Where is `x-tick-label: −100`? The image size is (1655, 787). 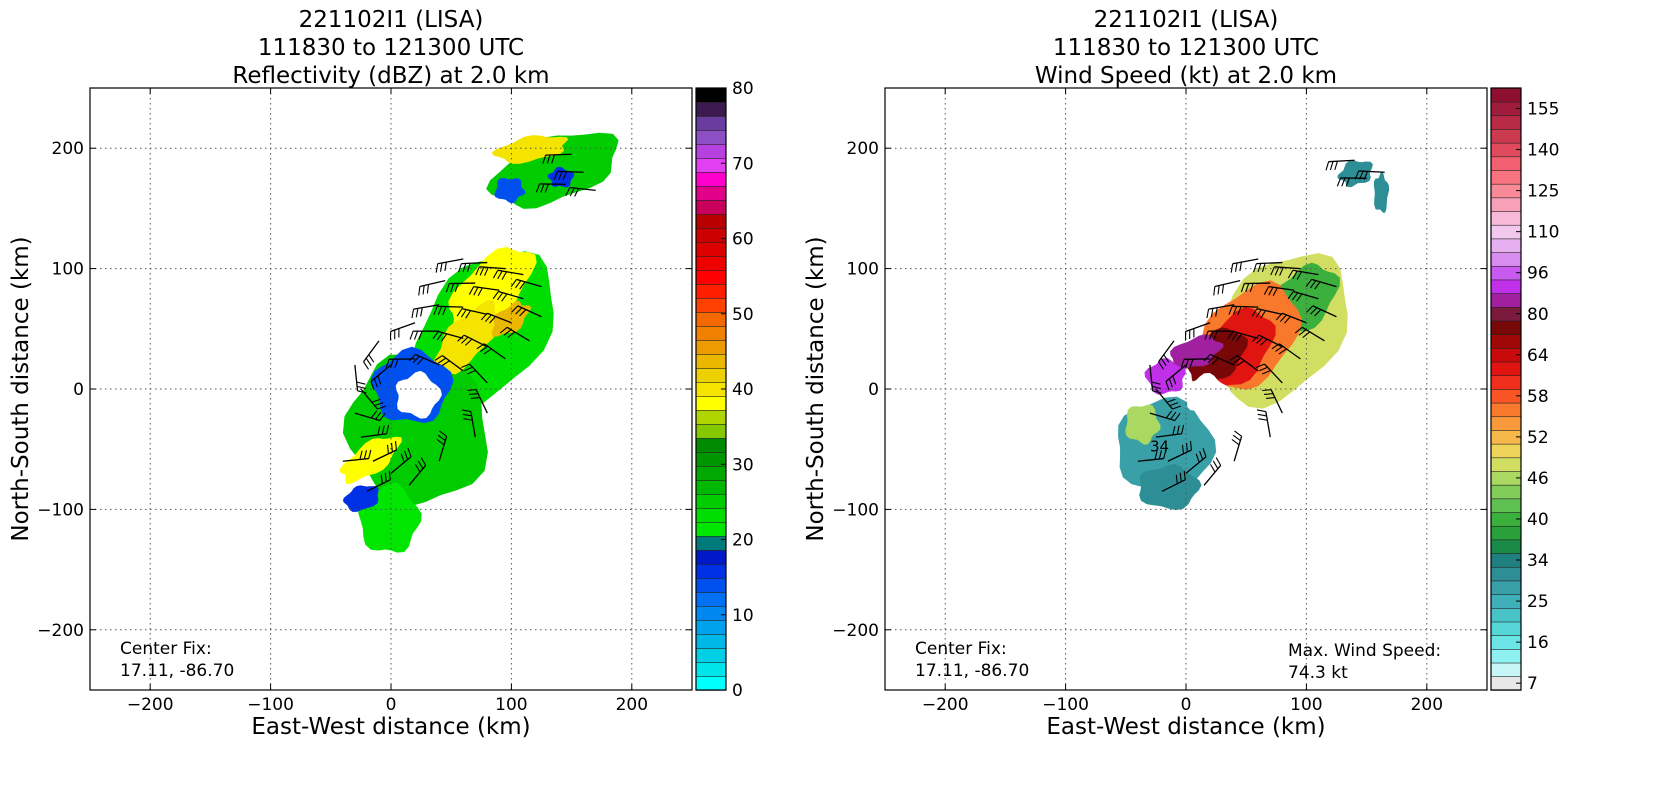
x-tick-label: −100 is located at coordinates (270, 705).